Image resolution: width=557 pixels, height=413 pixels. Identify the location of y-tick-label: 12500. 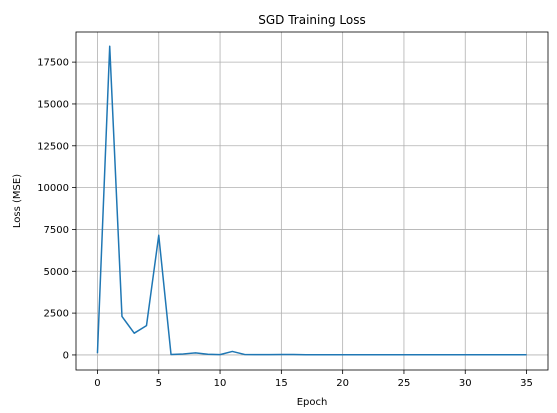
(53, 146).